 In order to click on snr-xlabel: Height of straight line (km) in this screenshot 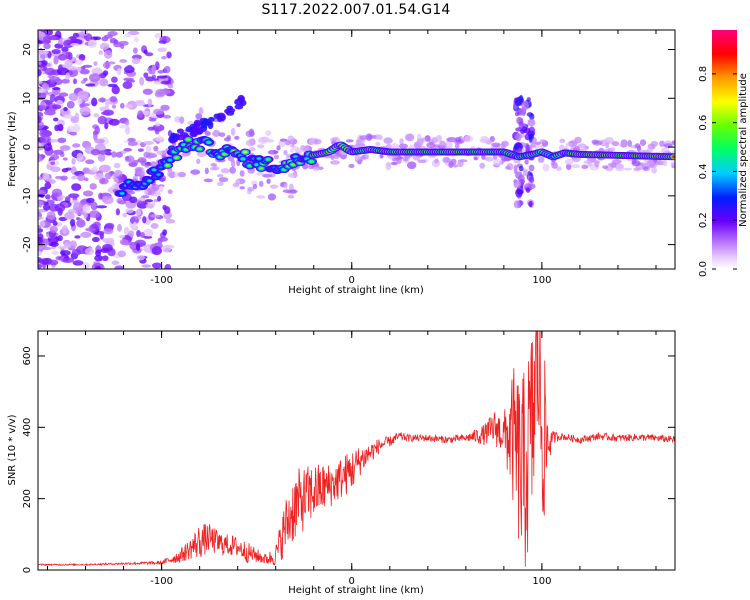, I will do `click(356, 590)`.